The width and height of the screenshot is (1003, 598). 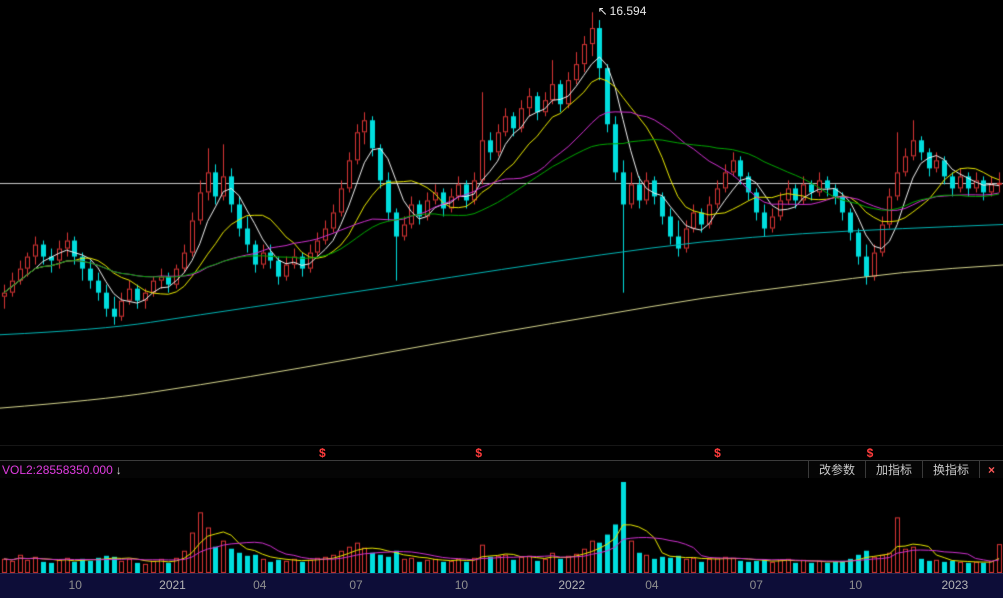 I want to click on volume-indicator-readout: VOL2:28558350.000 ↓, so click(x=62, y=470).